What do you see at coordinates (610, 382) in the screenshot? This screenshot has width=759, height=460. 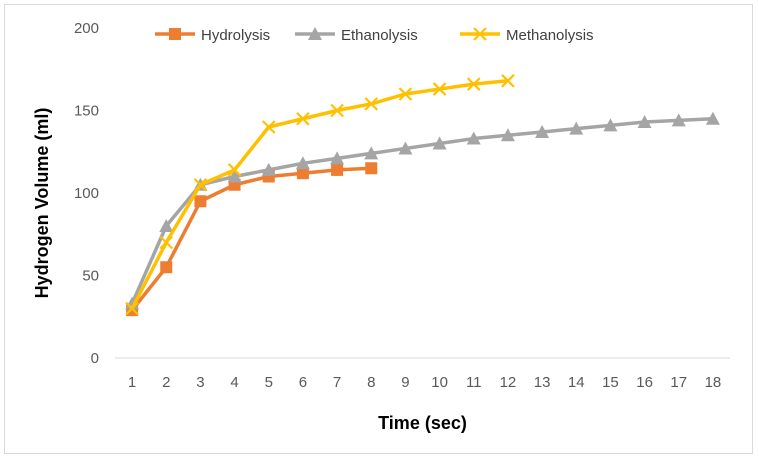 I see `x-tick-label: 15` at bounding box center [610, 382].